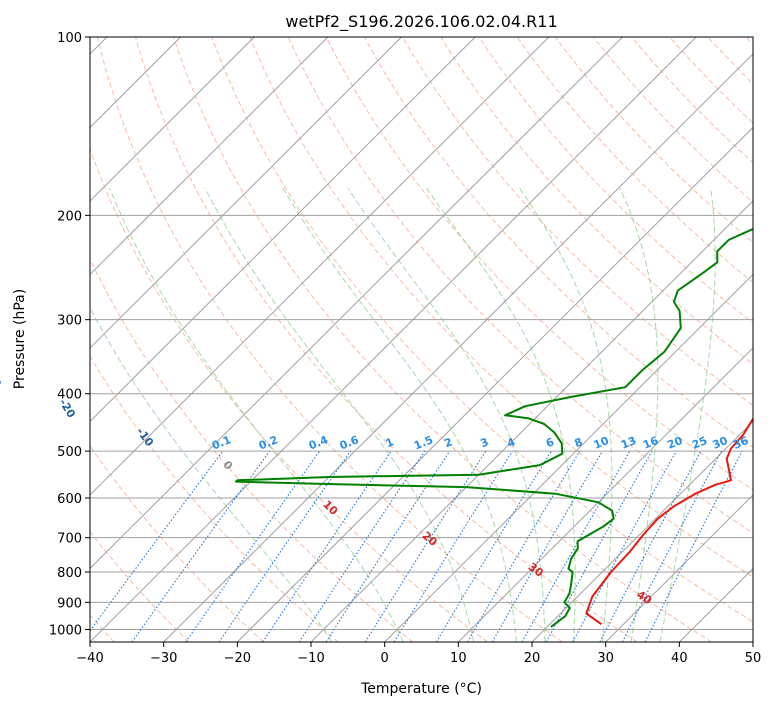 The image size is (775, 708). I want to click on y-tick-label: 100, so click(69, 38).